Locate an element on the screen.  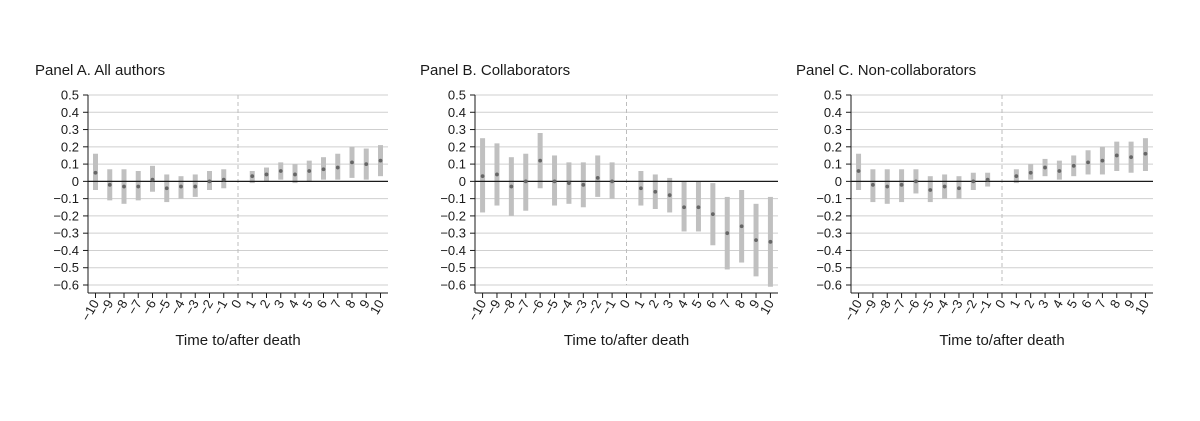
x-tick-label: −4 is located at coordinates (941, 307).